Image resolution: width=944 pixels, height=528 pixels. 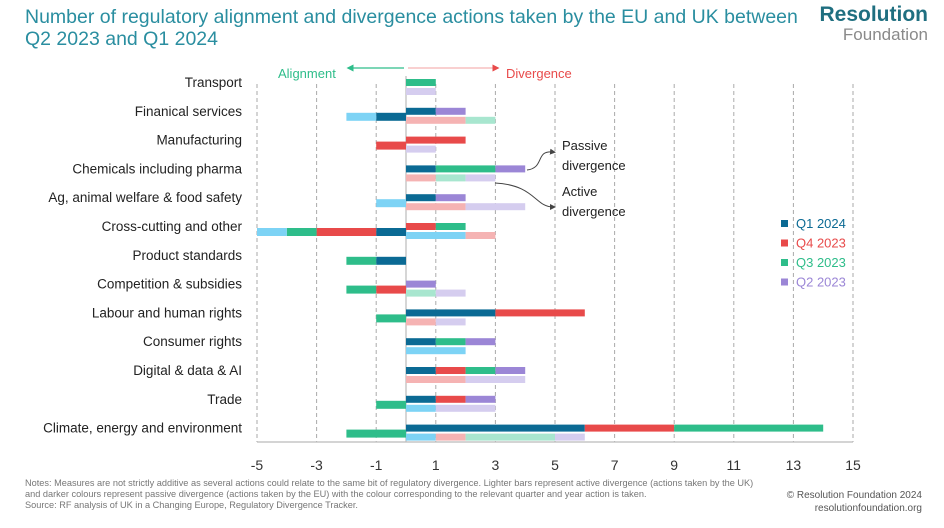 What do you see at coordinates (257, 465) in the screenshot?
I see `x-tick-label: -5` at bounding box center [257, 465].